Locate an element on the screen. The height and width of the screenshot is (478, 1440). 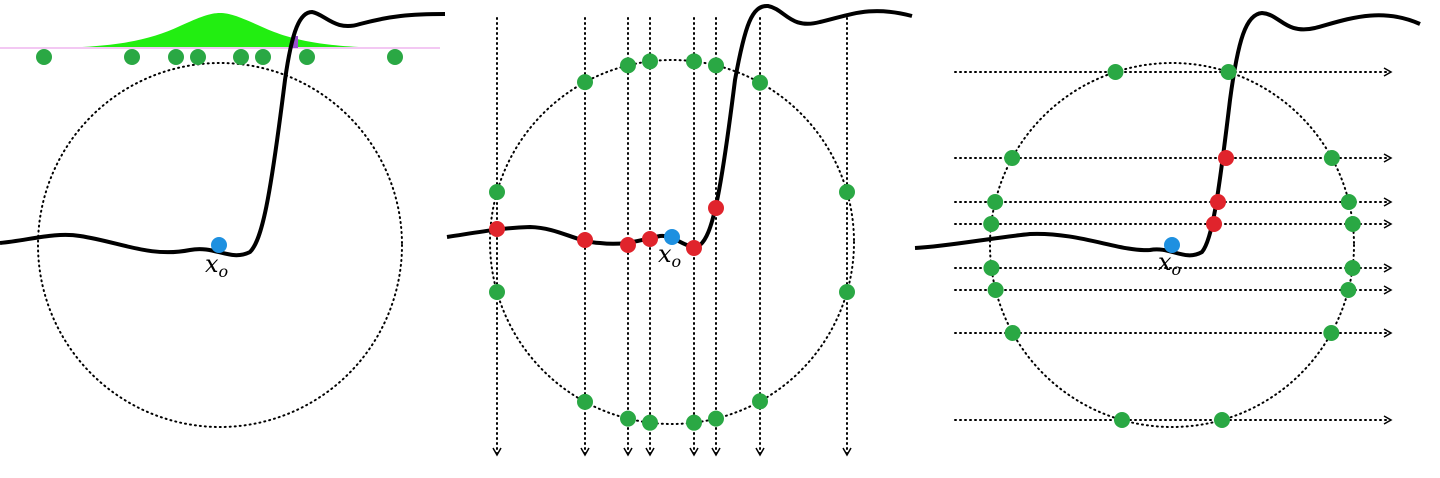
density is located at coordinates (220, 30).